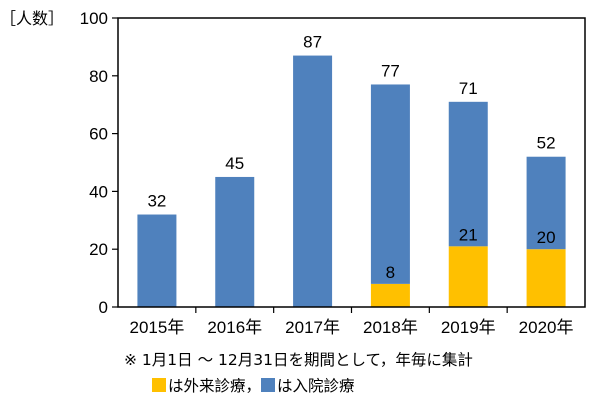  Describe the element at coordinates (468, 234) in the screenshot. I see `data-label-outpatient: 21` at that location.